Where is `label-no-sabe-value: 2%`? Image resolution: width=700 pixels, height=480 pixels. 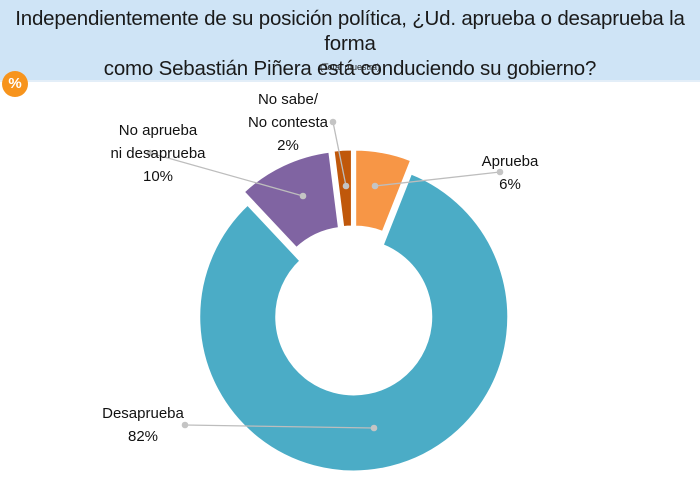
label-no-sabe-value: 2% is located at coordinates (288, 145).